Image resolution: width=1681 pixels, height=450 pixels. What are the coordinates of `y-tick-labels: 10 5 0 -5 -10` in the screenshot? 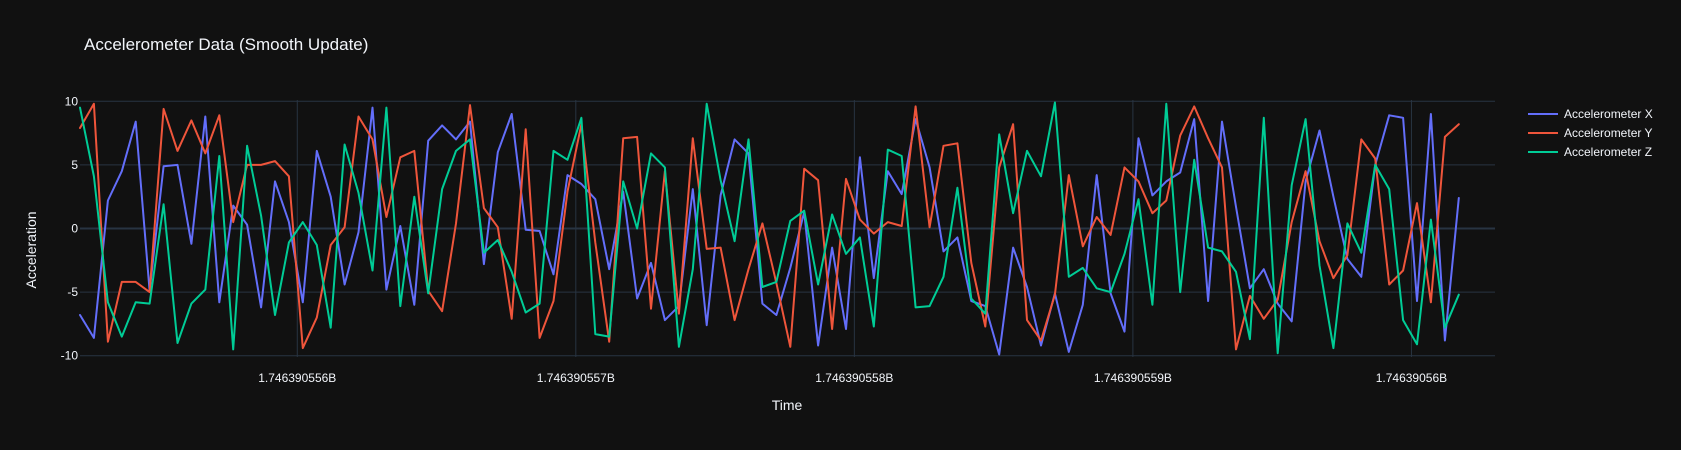 It's located at (70, 228).